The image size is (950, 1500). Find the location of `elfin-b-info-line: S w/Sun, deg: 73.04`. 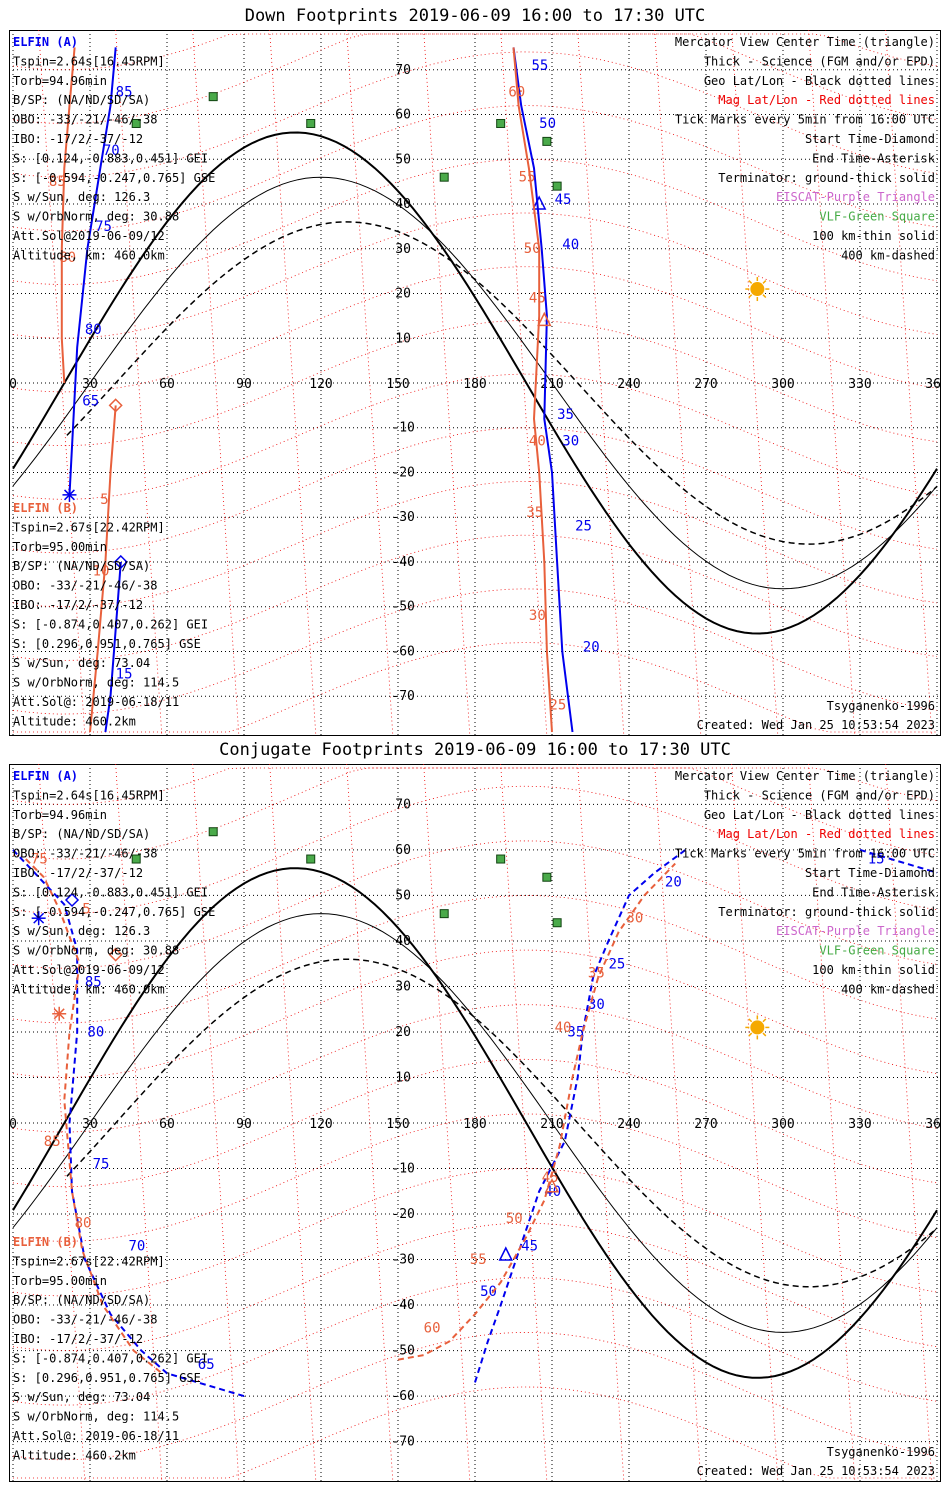

elfin-b-info-line: S w/Sun, deg: 73.04 is located at coordinates (81, 663).